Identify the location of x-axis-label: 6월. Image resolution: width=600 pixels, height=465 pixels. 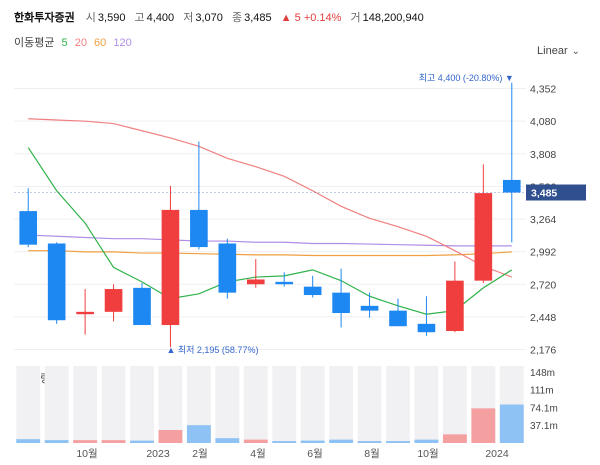
(315, 454).